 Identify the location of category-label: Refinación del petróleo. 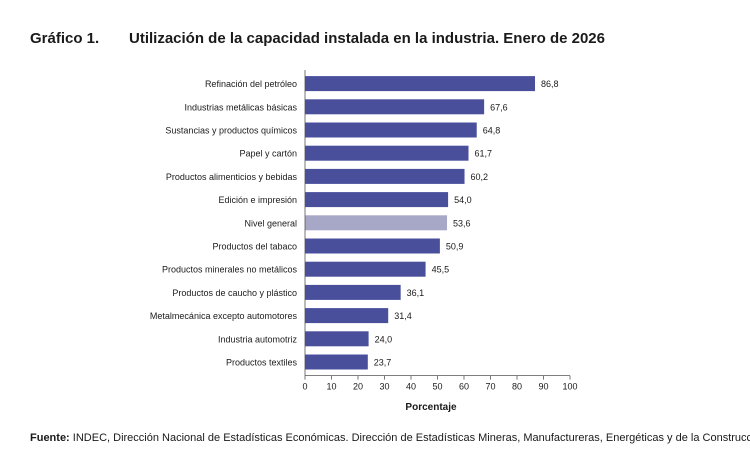
(251, 84).